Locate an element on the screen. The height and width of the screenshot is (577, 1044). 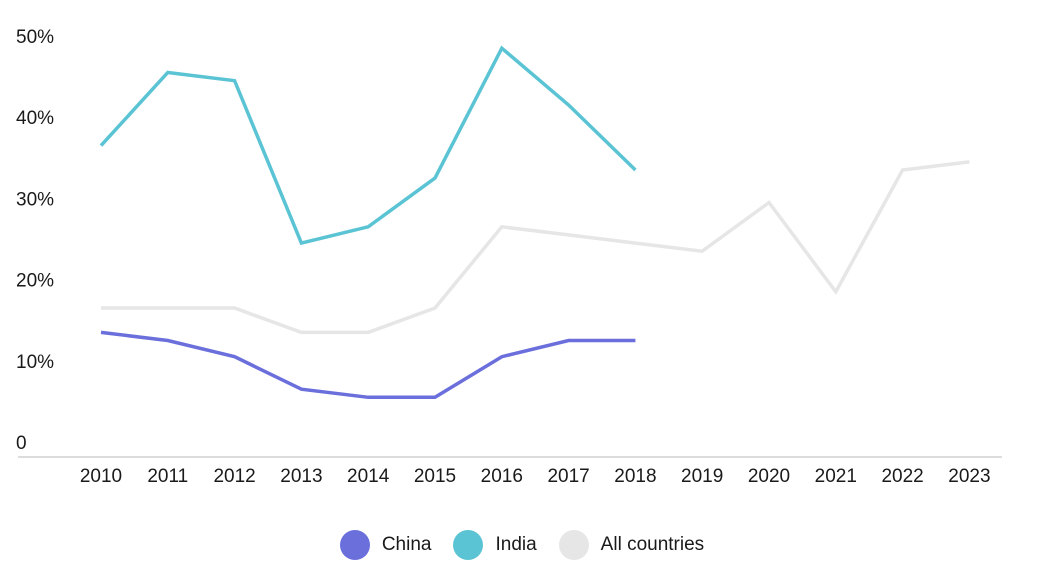
series-line-china is located at coordinates (368, 365).